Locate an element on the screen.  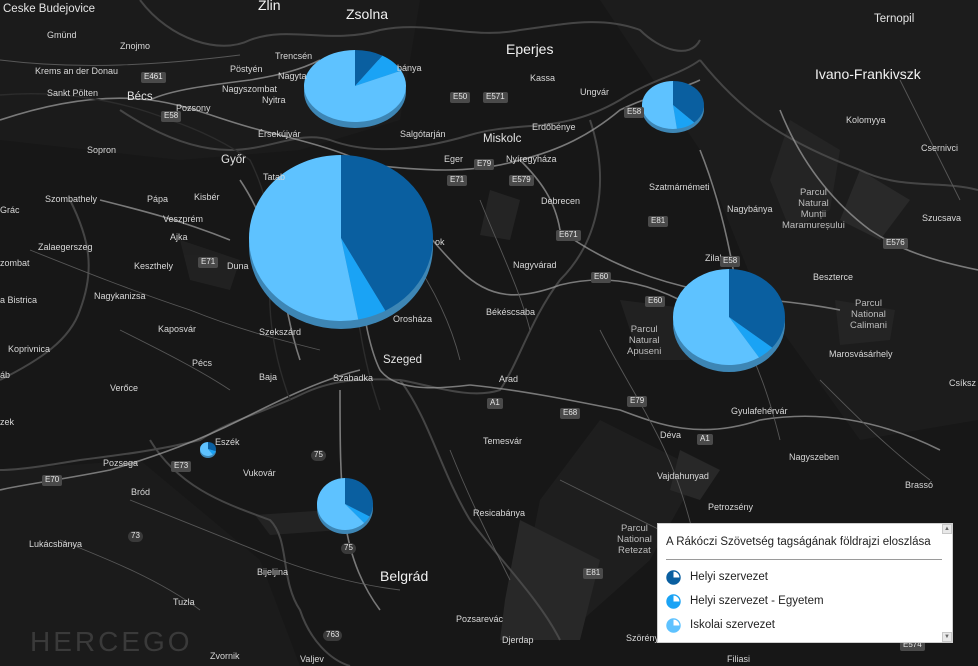
label-kisber: Kisbér is located at coordinates (207, 197).